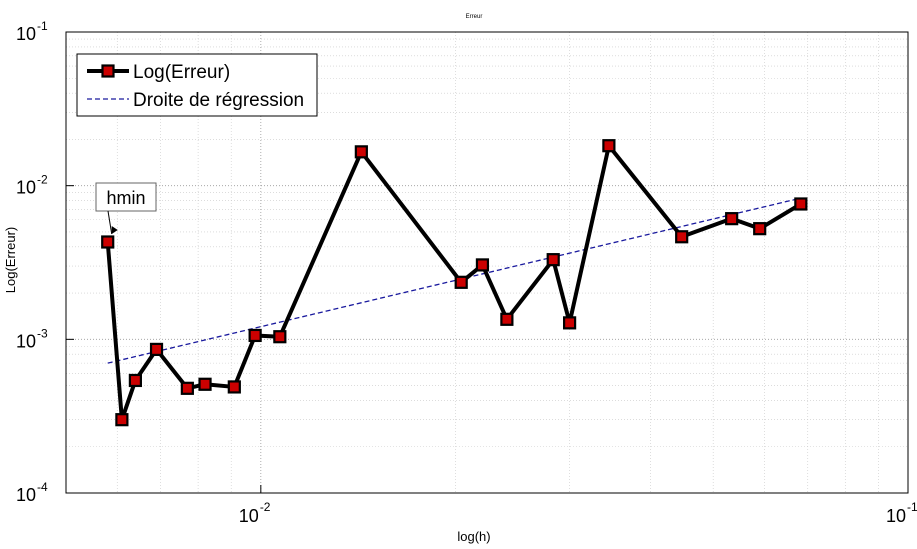  Describe the element at coordinates (473, 536) in the screenshot. I see `x-axis-label: log(h)` at that location.